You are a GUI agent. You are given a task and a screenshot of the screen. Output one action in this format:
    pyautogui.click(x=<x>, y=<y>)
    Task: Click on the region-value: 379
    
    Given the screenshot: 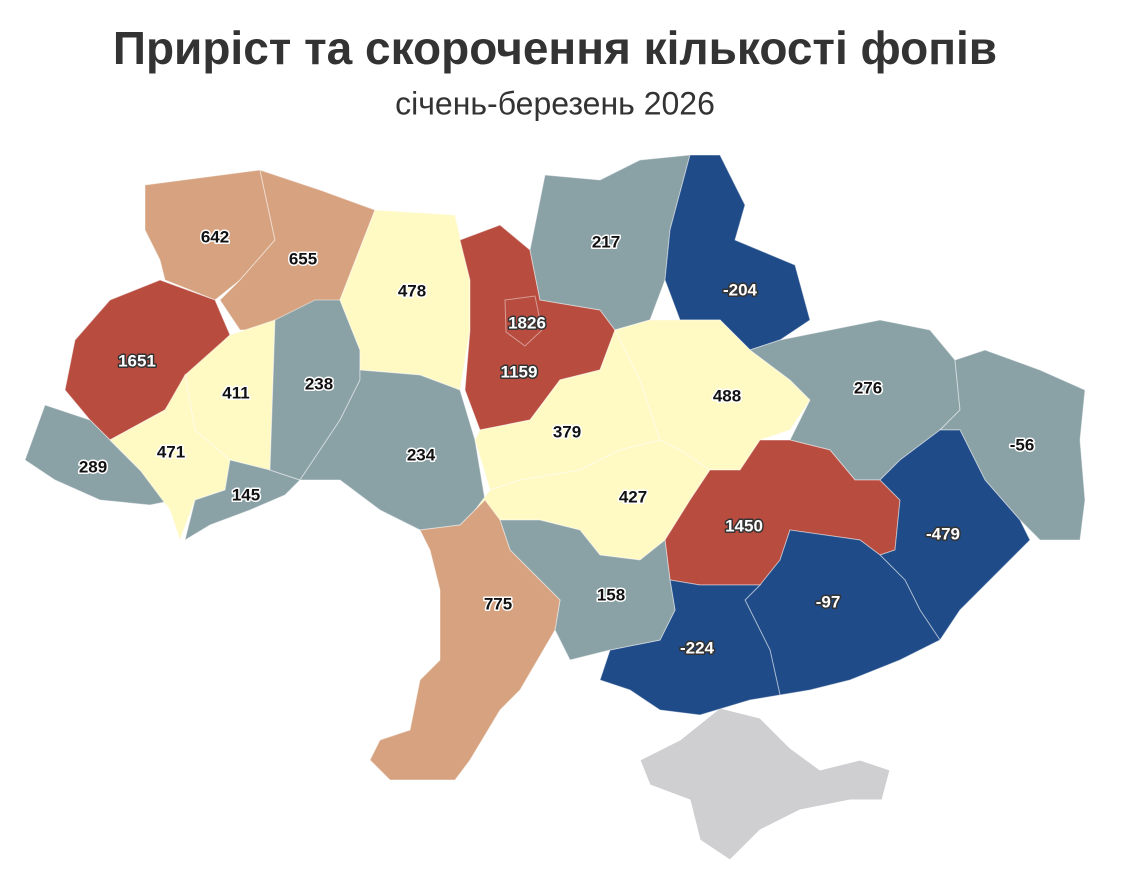 What is the action you would take?
    pyautogui.click(x=567, y=431)
    